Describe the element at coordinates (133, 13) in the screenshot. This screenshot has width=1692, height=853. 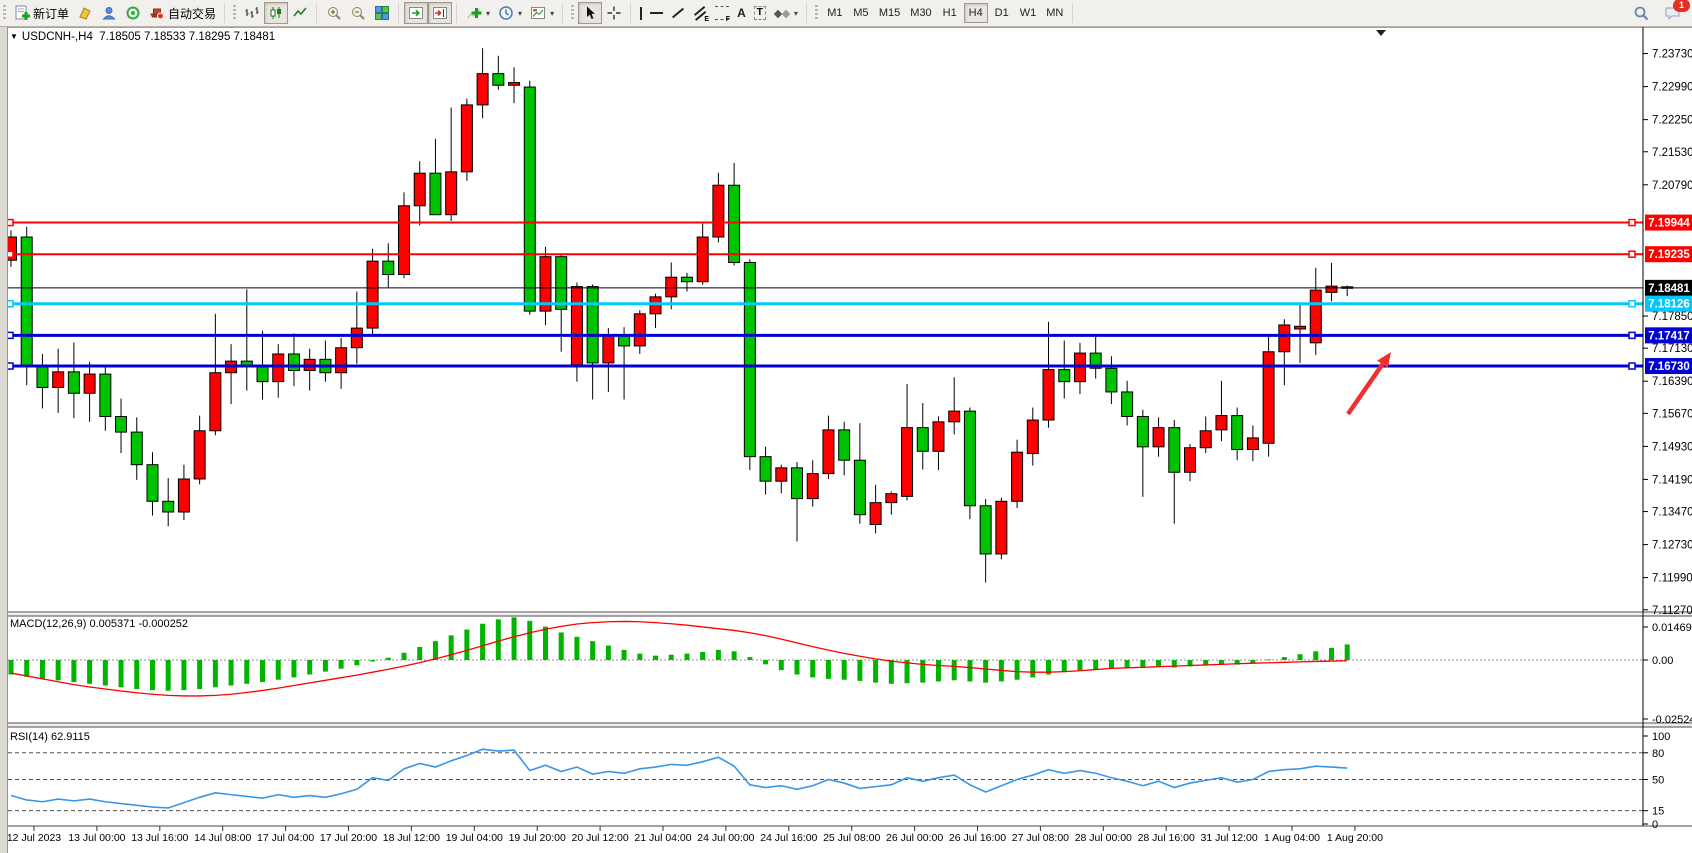
I see `signal-button` at that location.